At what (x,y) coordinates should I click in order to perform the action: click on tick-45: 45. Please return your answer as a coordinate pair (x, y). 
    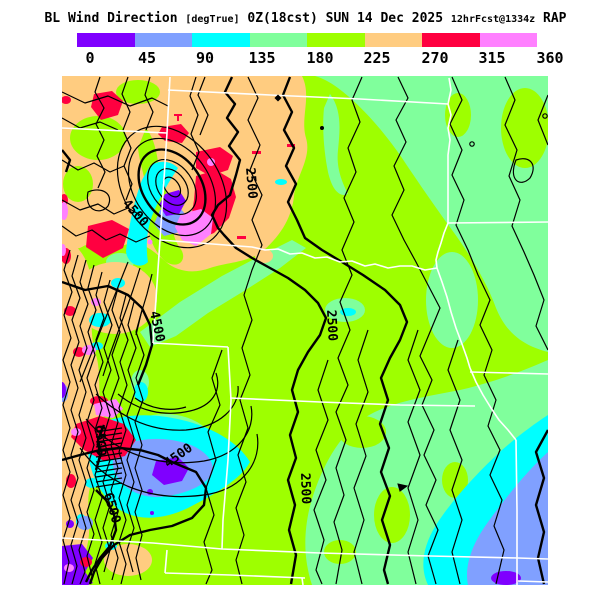
    Looking at the image, I should click on (147, 58).